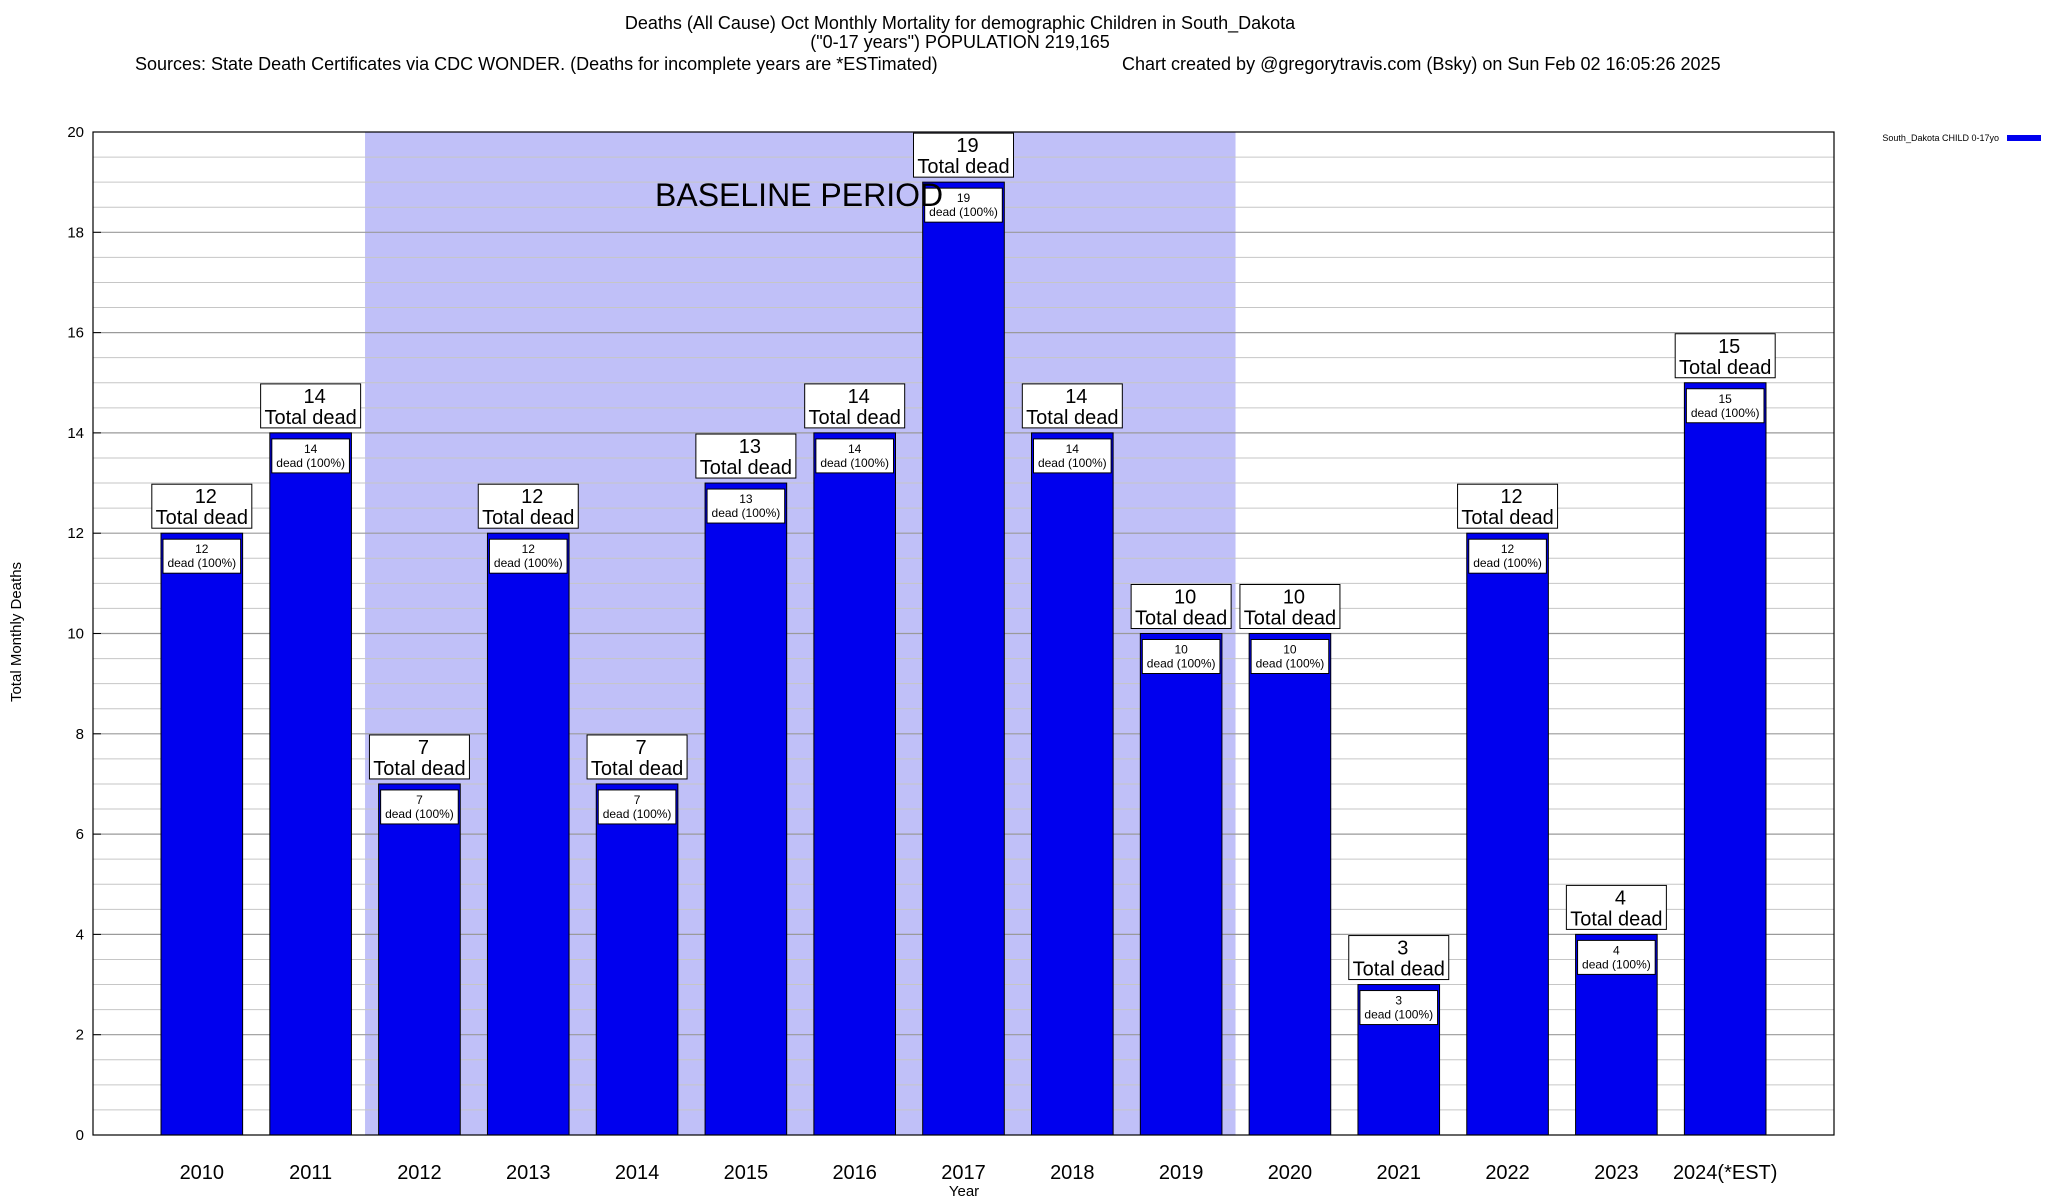  I want to click on x-tick-label: 2018, so click(1072, 1173).